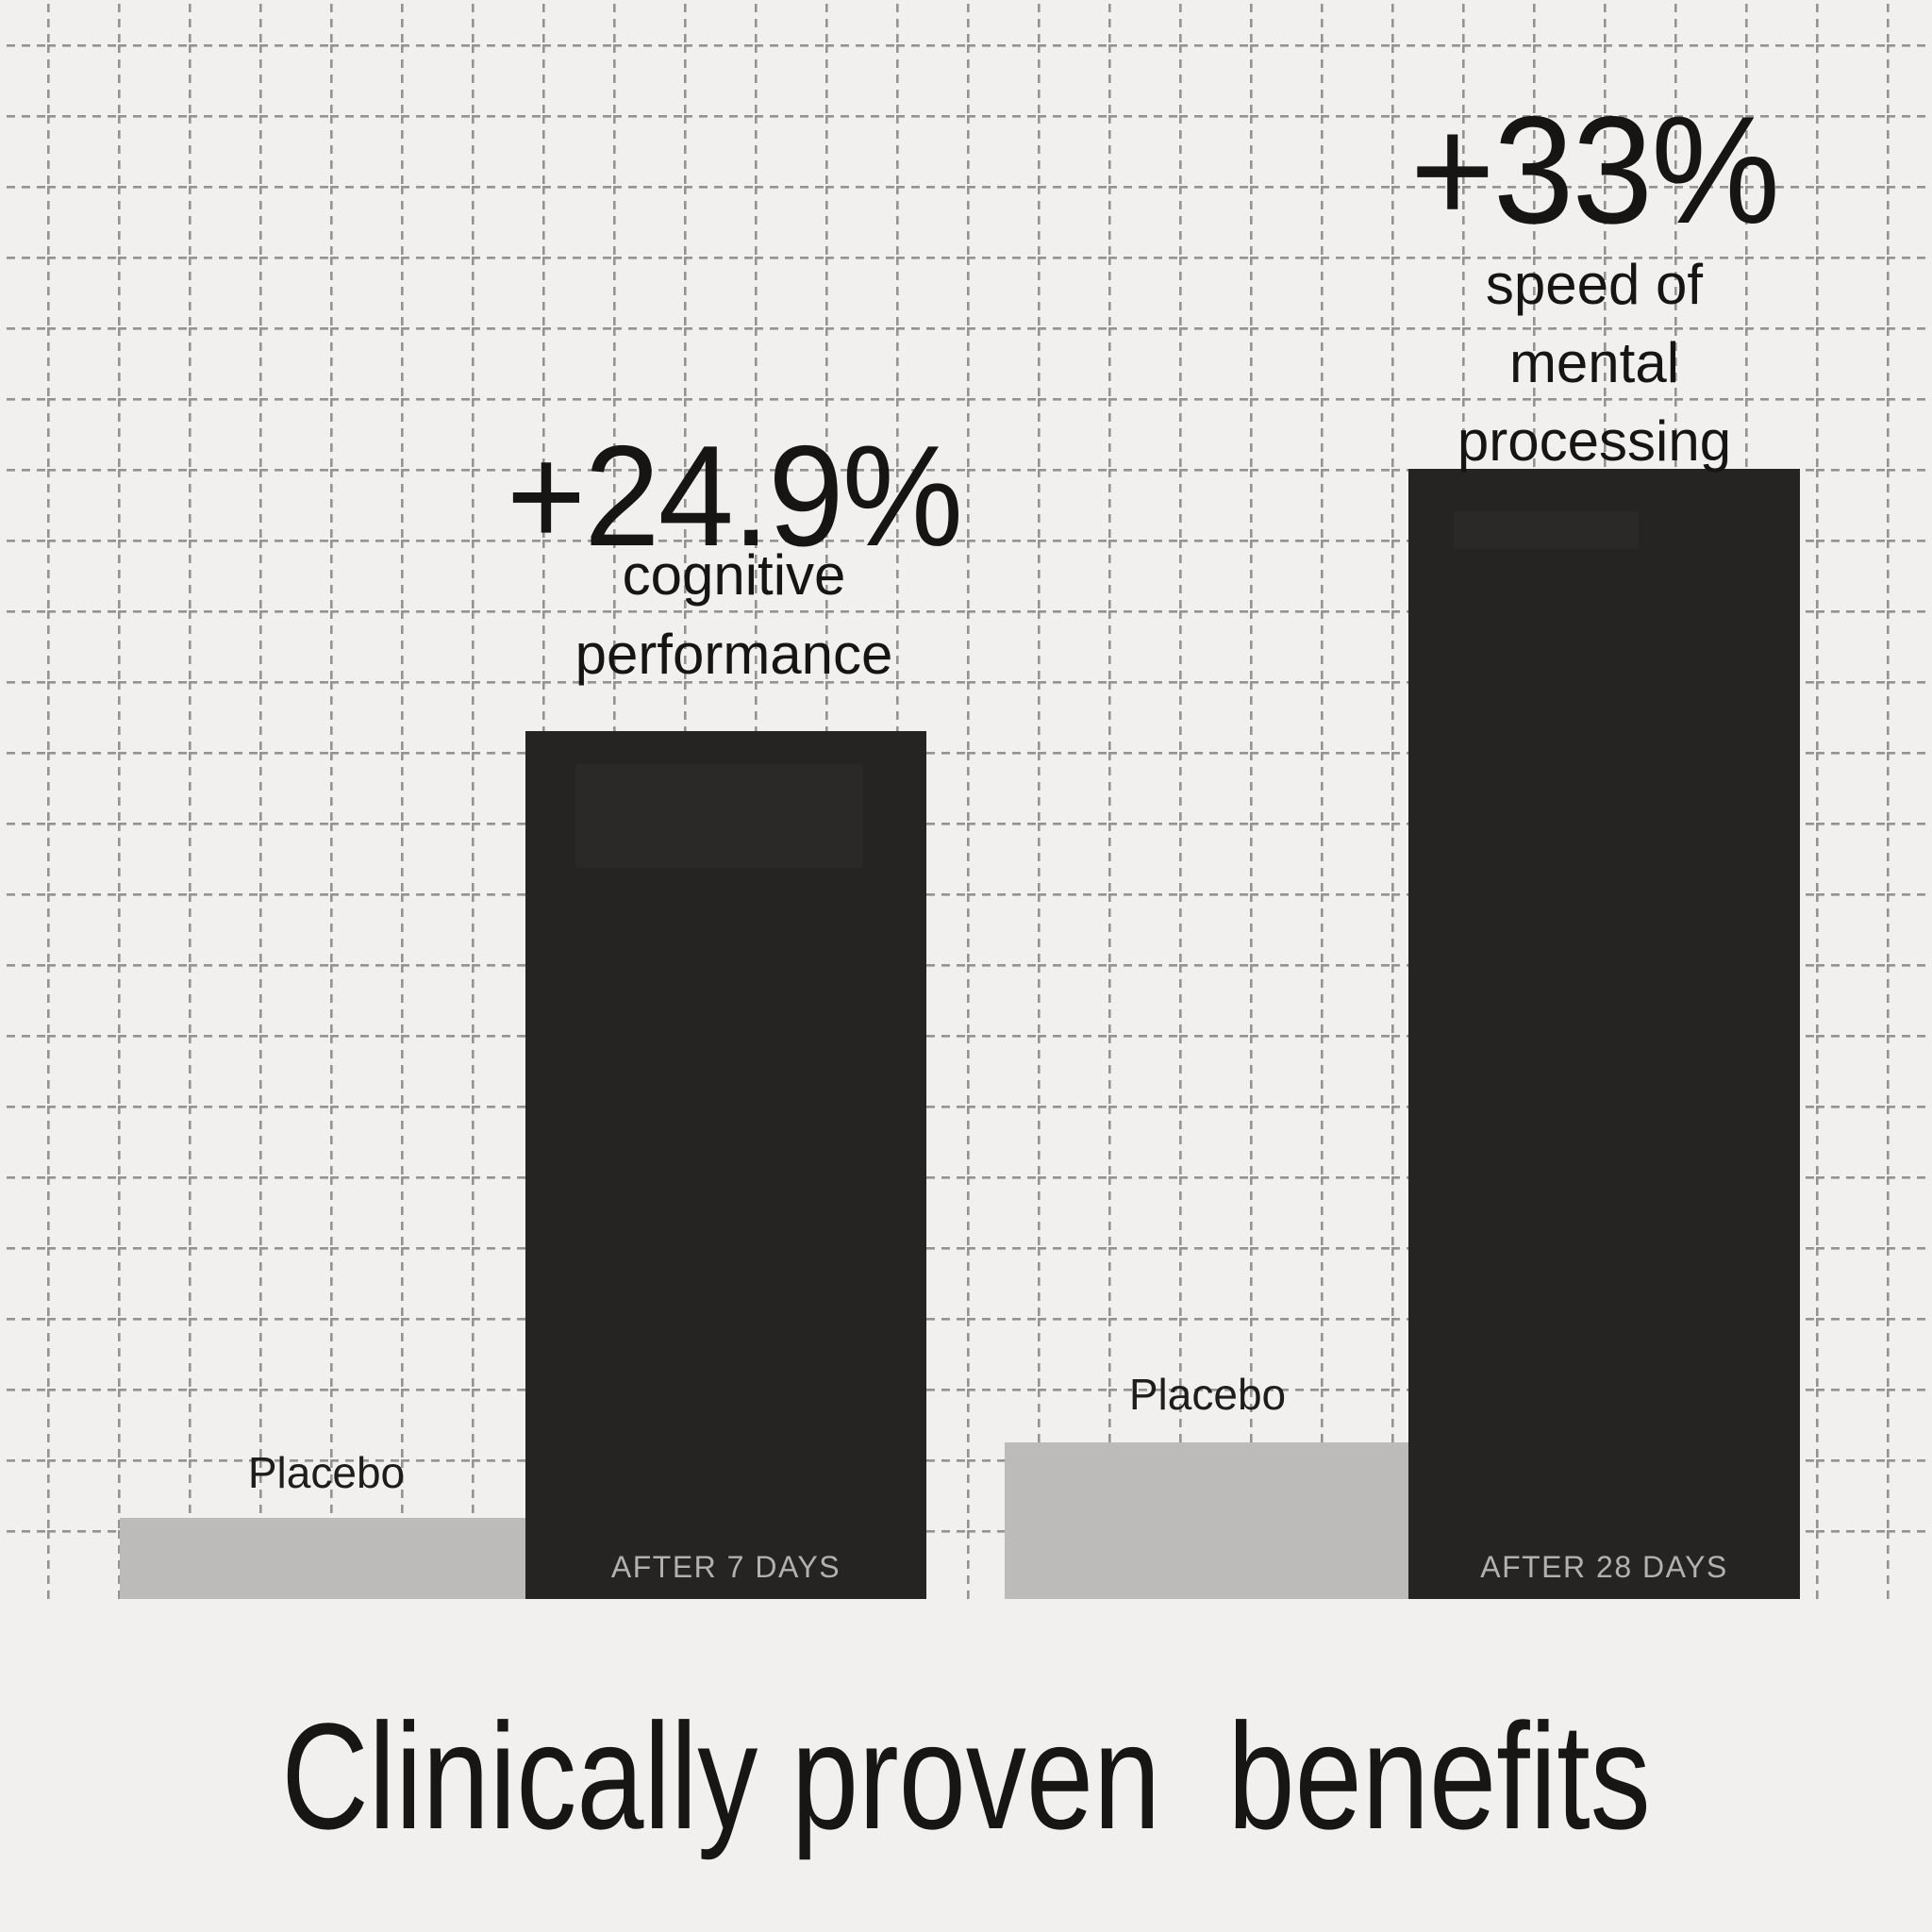 The image size is (1932, 1932). I want to click on bar-placebo-28days, so click(1206, 1520).